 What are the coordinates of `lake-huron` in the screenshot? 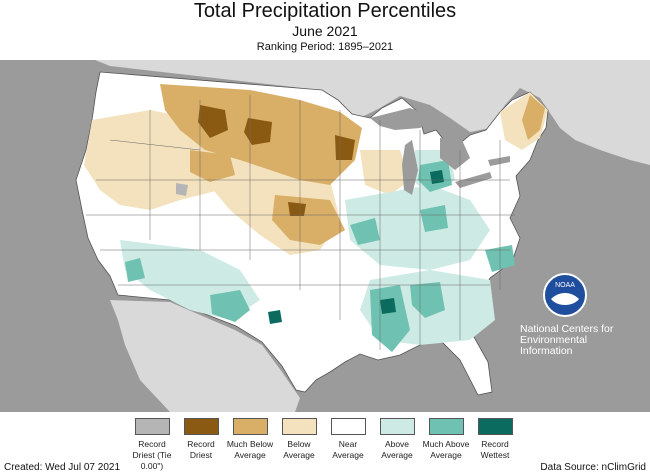 It's located at (455, 154).